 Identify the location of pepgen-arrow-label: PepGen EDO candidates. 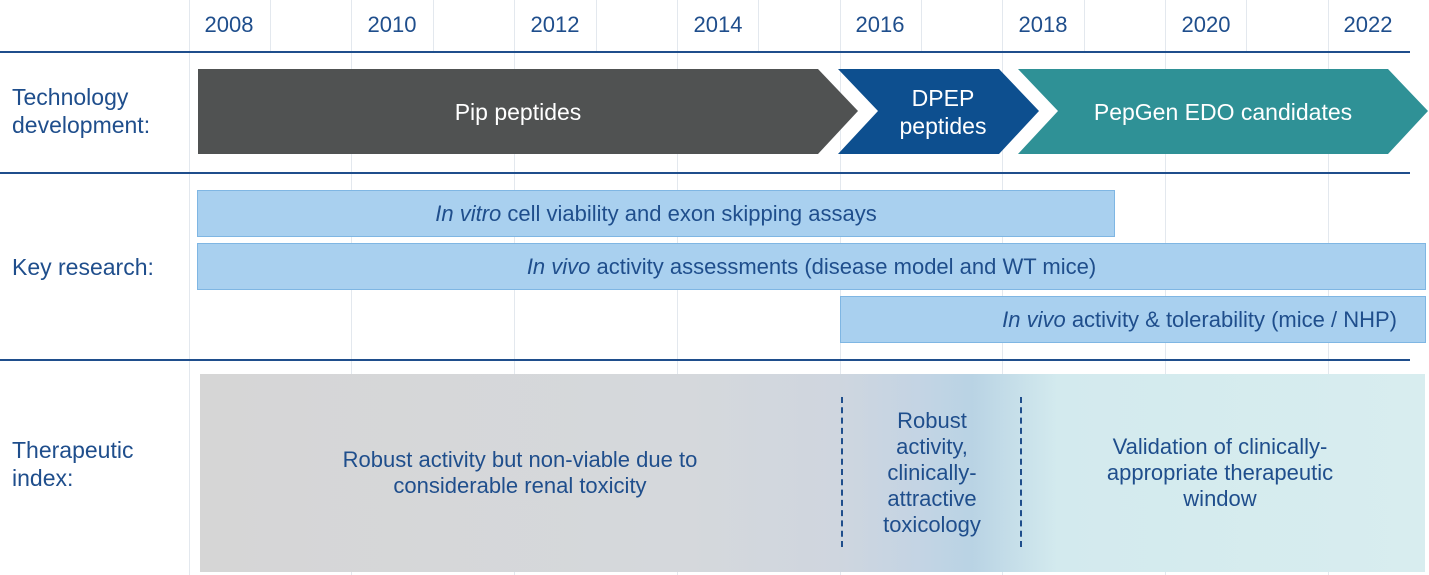
(1223, 111).